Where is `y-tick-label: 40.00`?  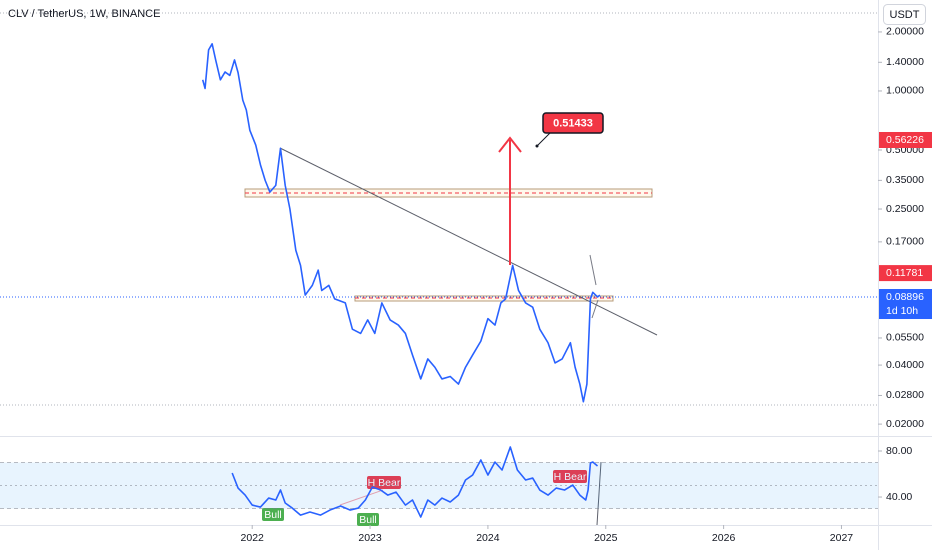
y-tick-label: 40.00 is located at coordinates (899, 497).